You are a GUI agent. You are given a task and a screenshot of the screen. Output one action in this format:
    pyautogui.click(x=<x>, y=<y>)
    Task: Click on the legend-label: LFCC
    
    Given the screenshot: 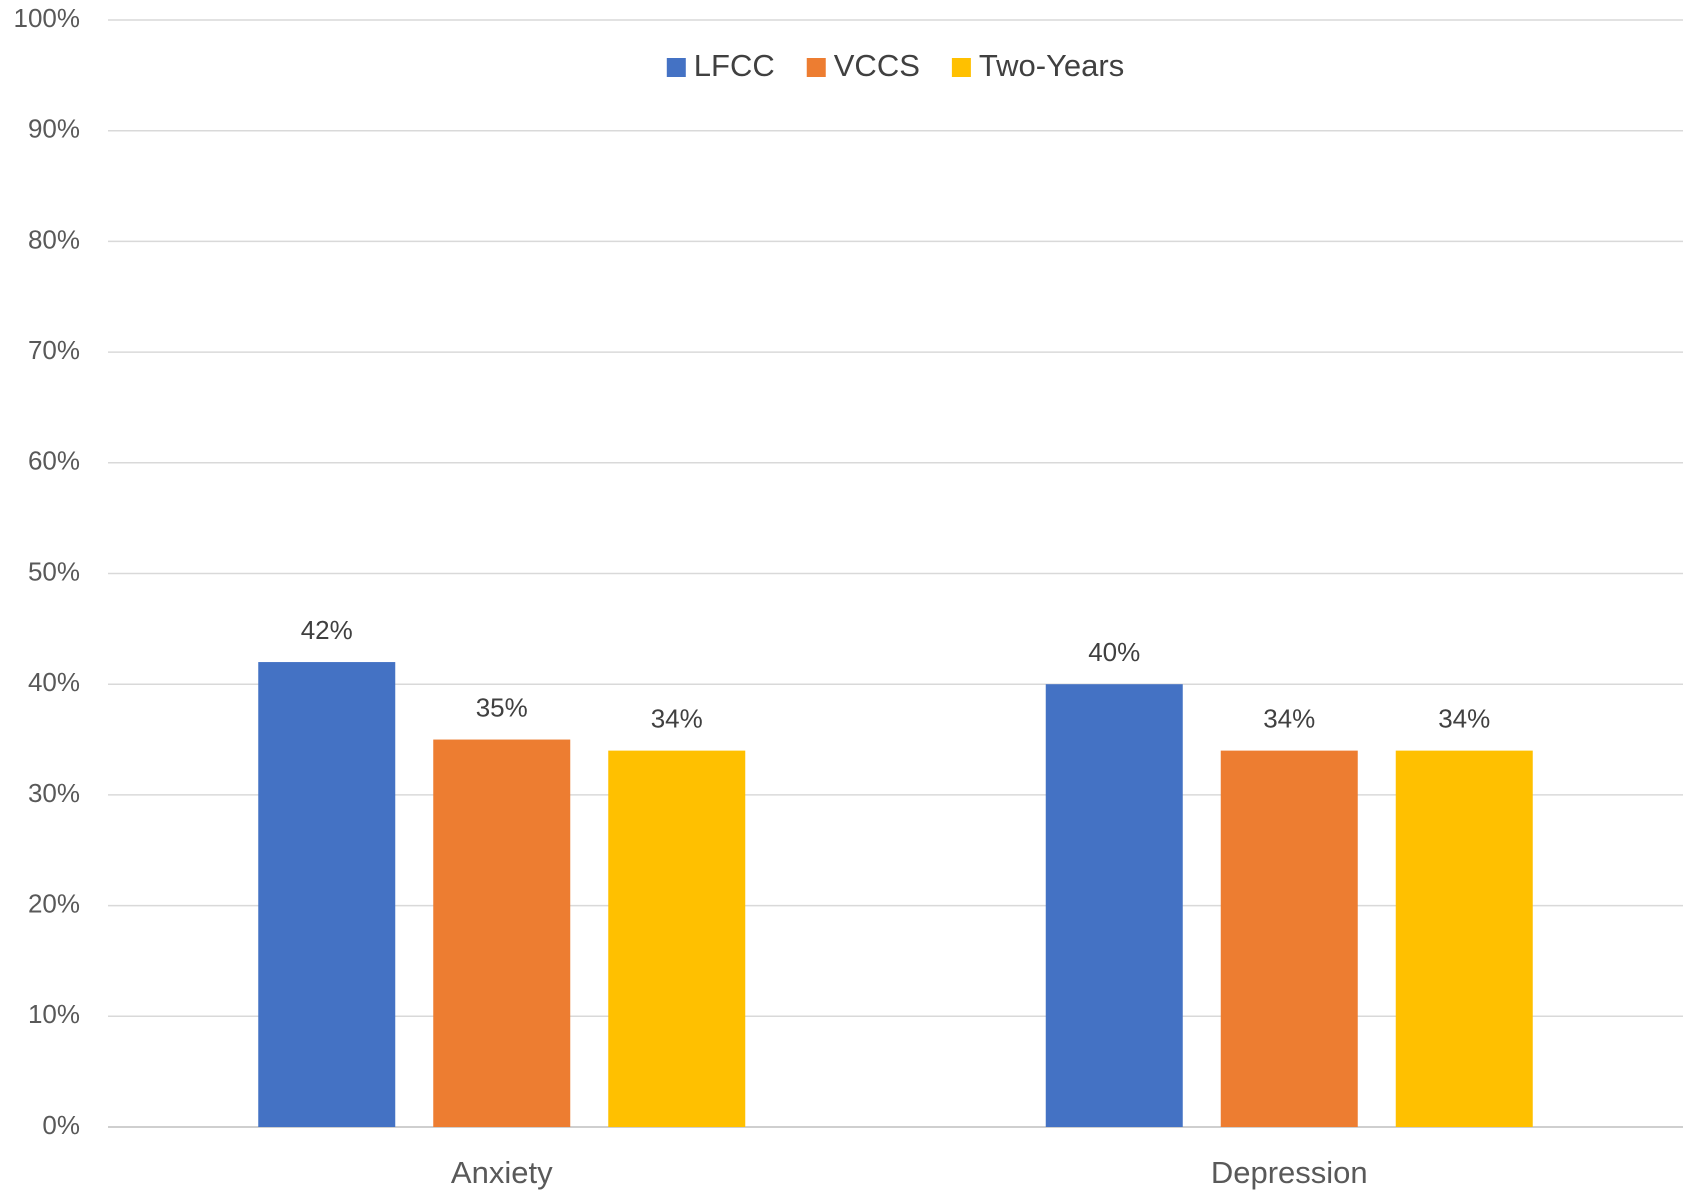 What is the action you would take?
    pyautogui.click(x=734, y=65)
    